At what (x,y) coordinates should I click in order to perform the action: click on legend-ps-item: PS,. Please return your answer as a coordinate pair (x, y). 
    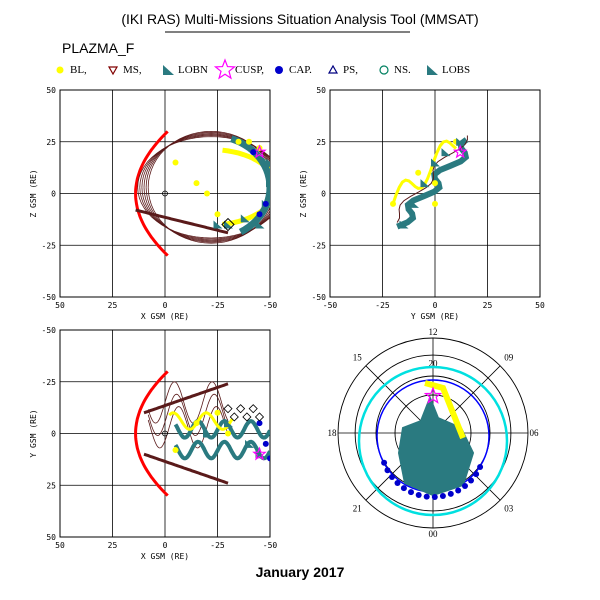
    Looking at the image, I should click on (342, 70).